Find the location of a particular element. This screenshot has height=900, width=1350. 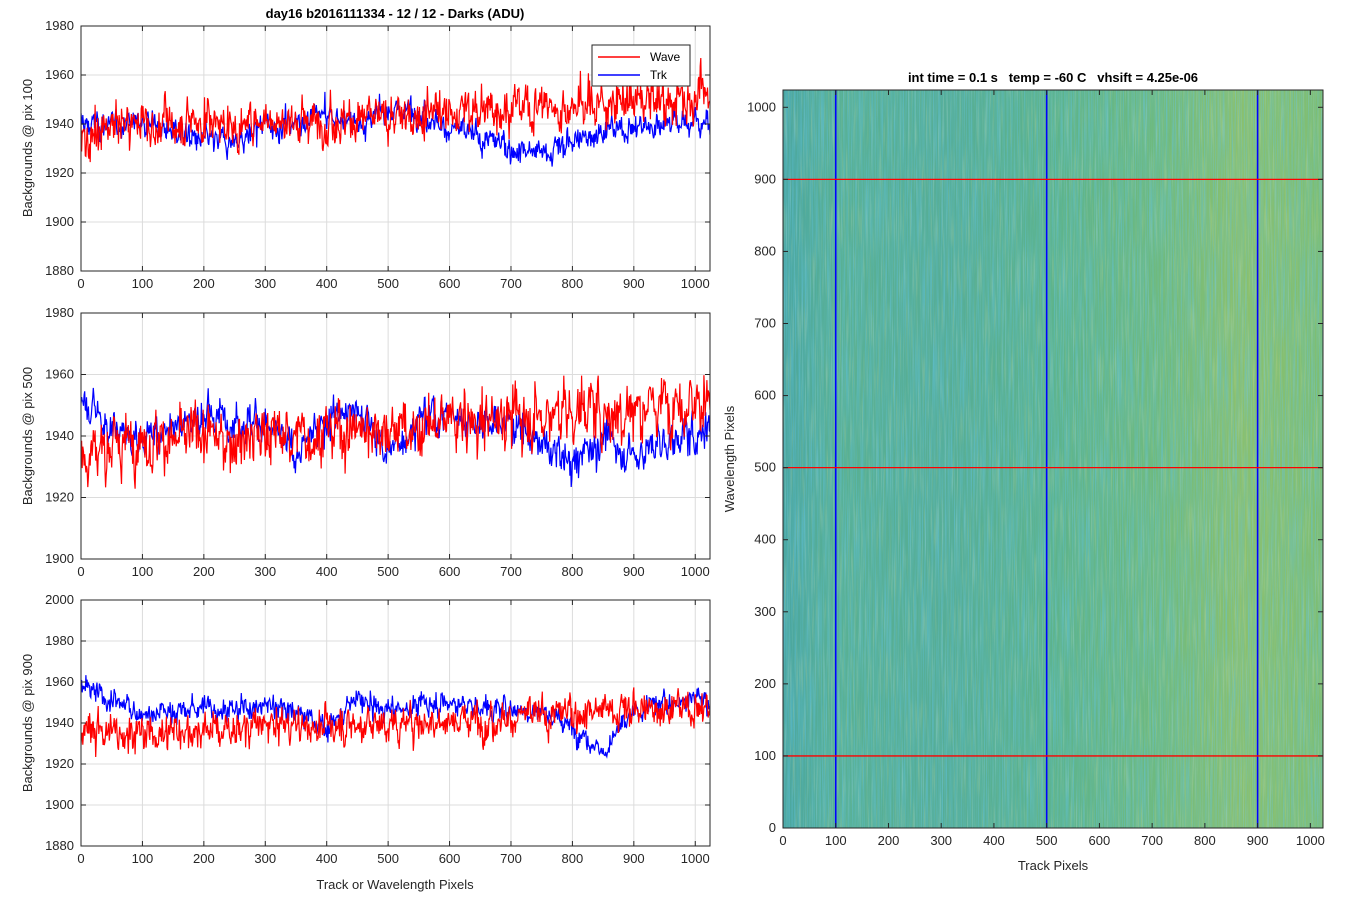

y-tick-label: 800 is located at coordinates (765, 250).